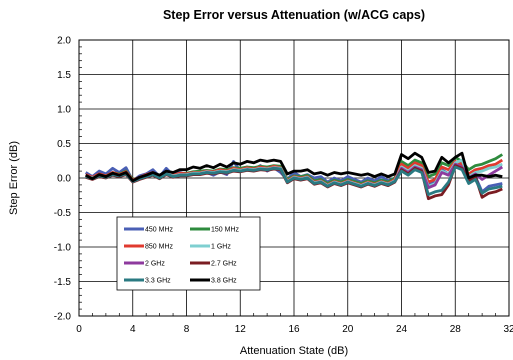 The height and width of the screenshot is (360, 513). I want to click on y-tick-label: -2.0, so click(63, 317).